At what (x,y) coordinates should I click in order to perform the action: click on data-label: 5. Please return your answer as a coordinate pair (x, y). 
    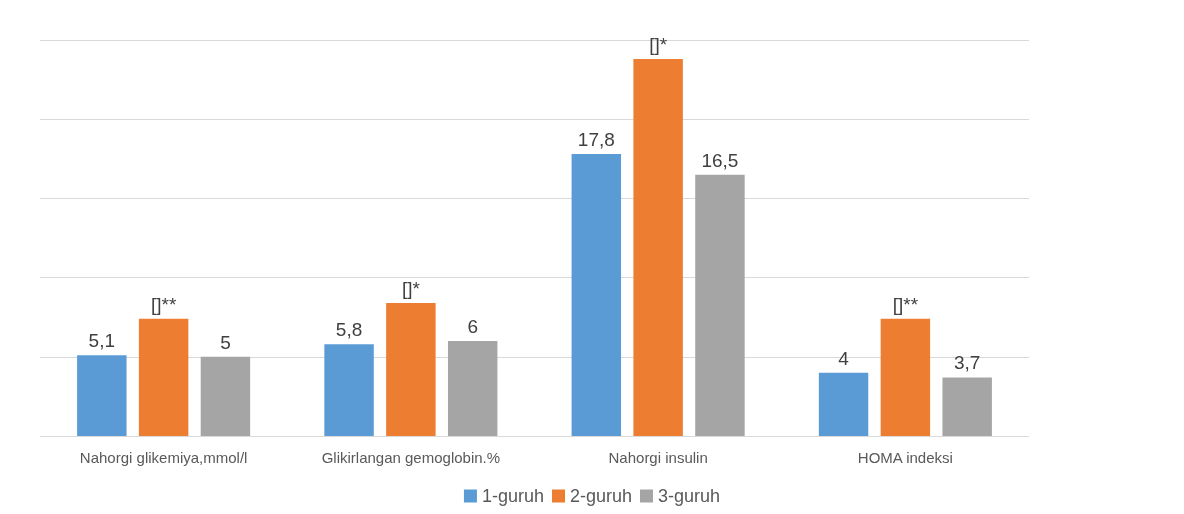
    Looking at the image, I should click on (225, 342).